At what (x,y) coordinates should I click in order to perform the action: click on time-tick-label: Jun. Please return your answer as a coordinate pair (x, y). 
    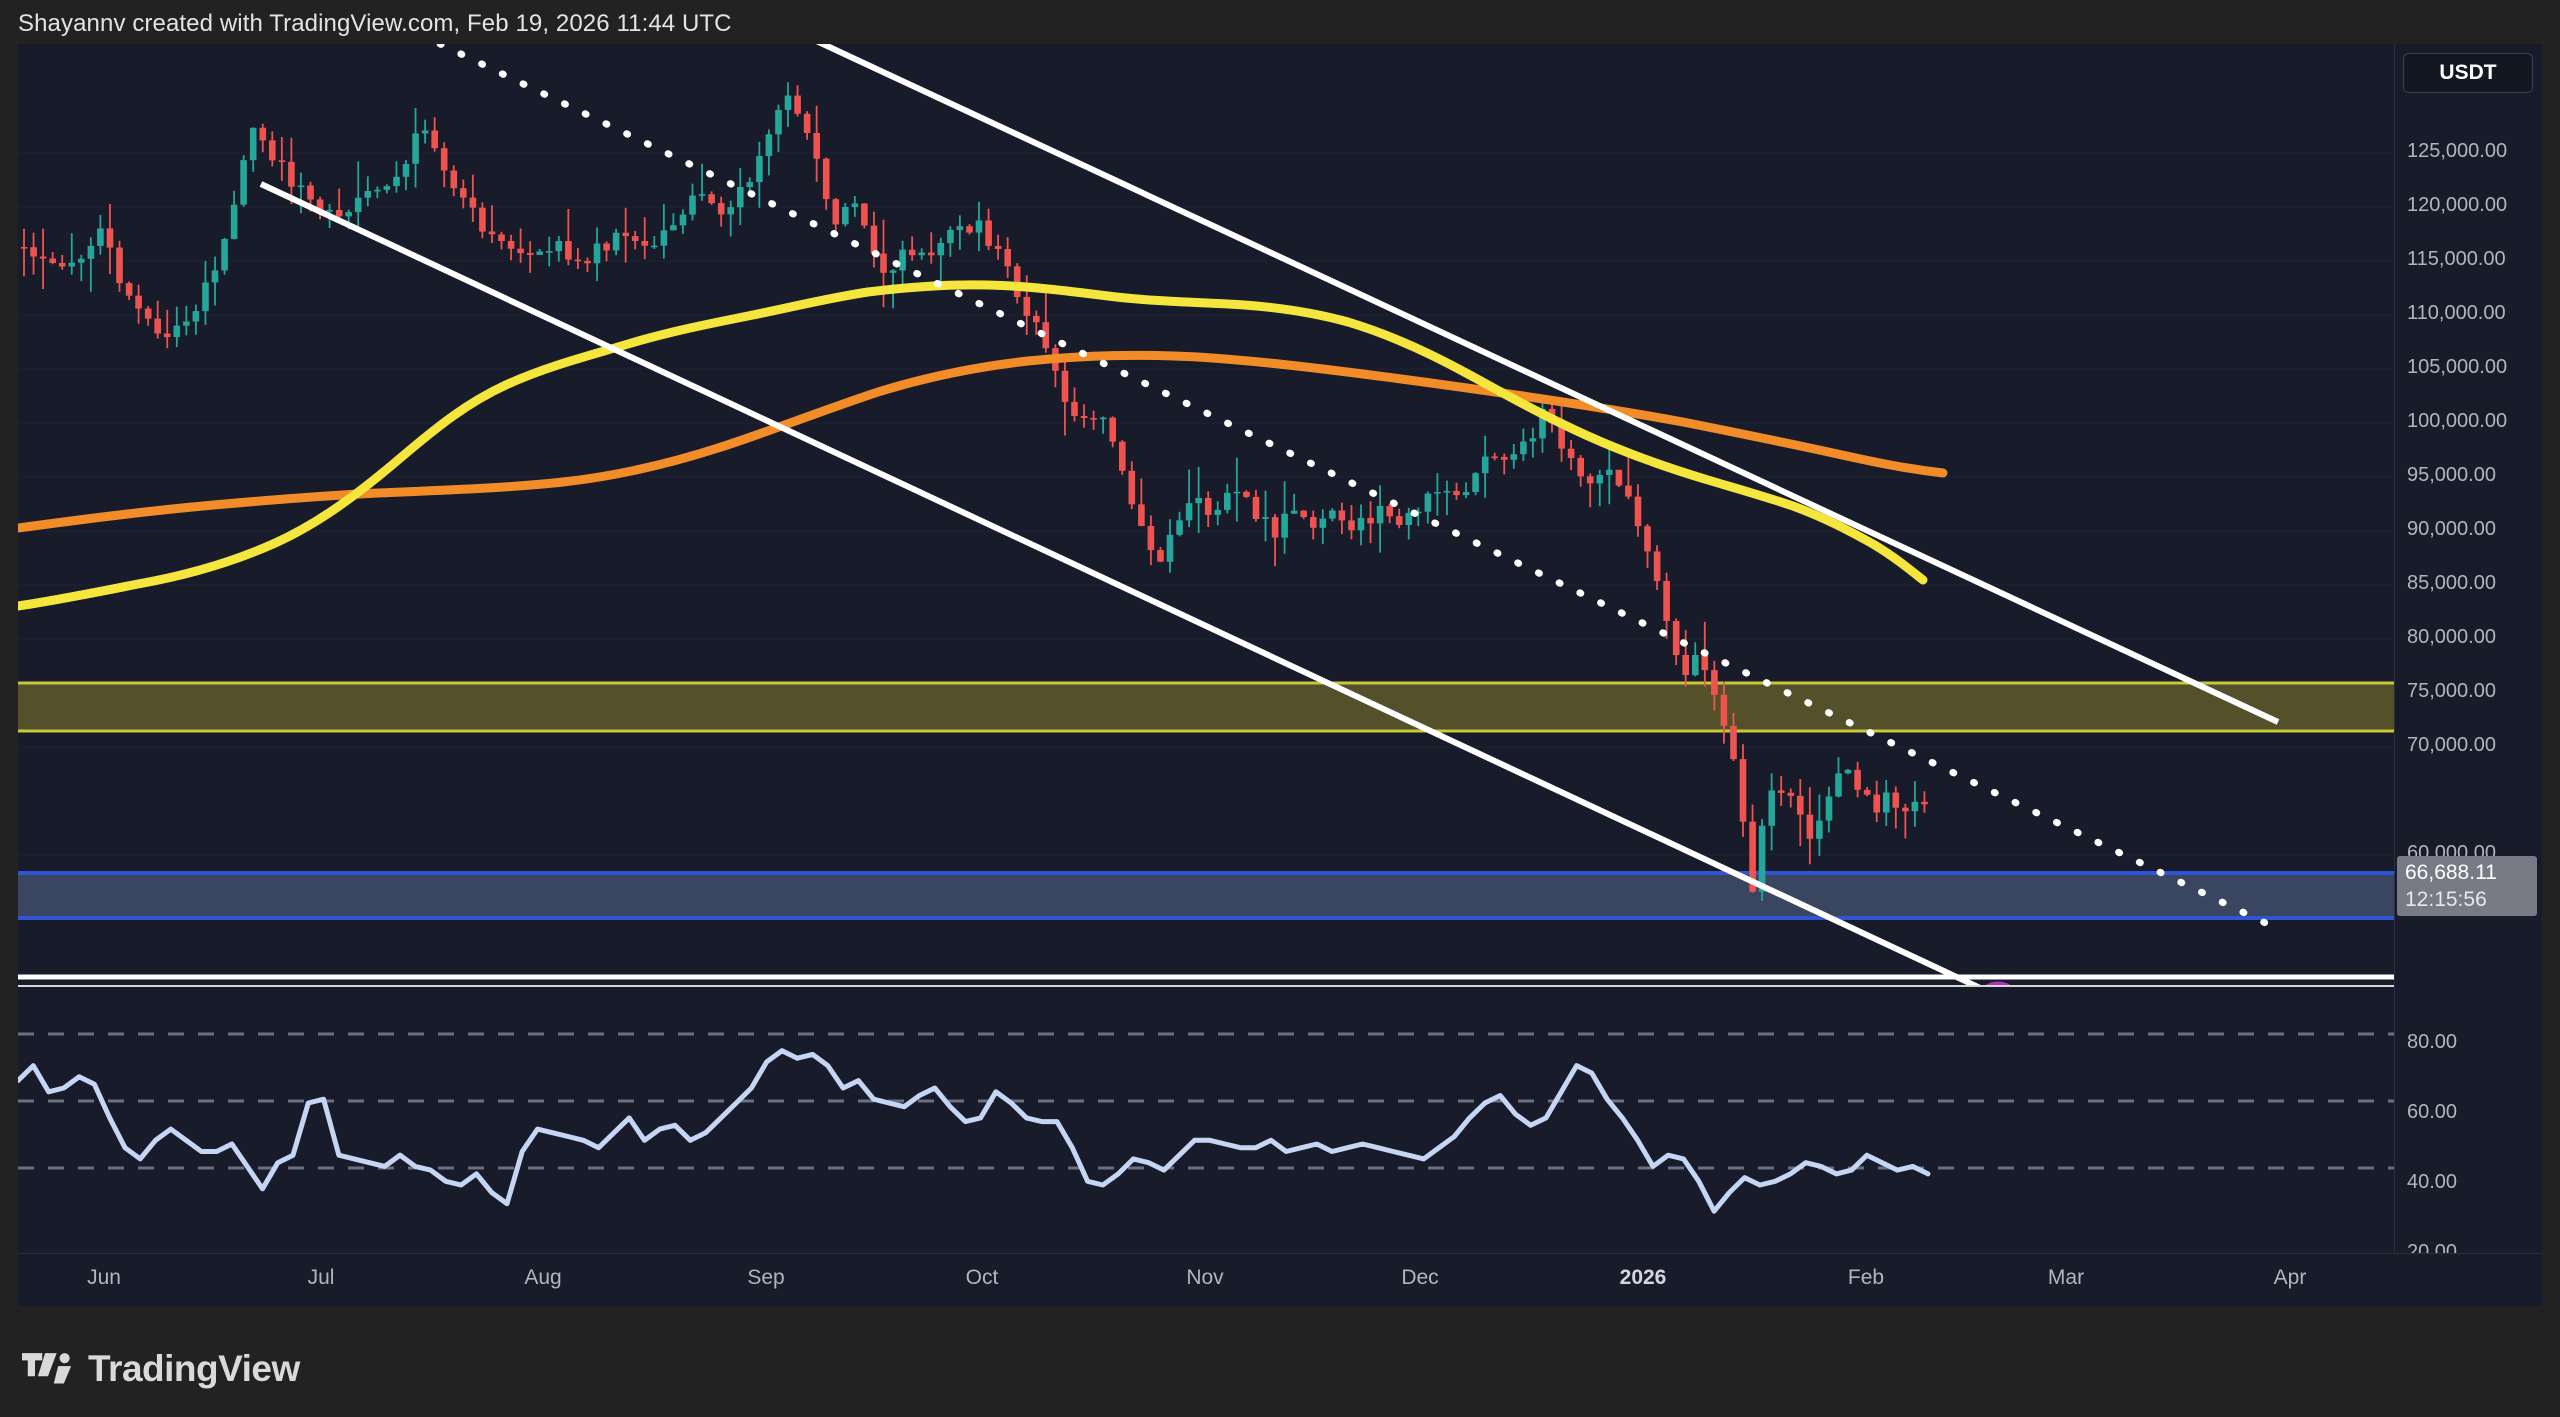
    Looking at the image, I should click on (104, 1277).